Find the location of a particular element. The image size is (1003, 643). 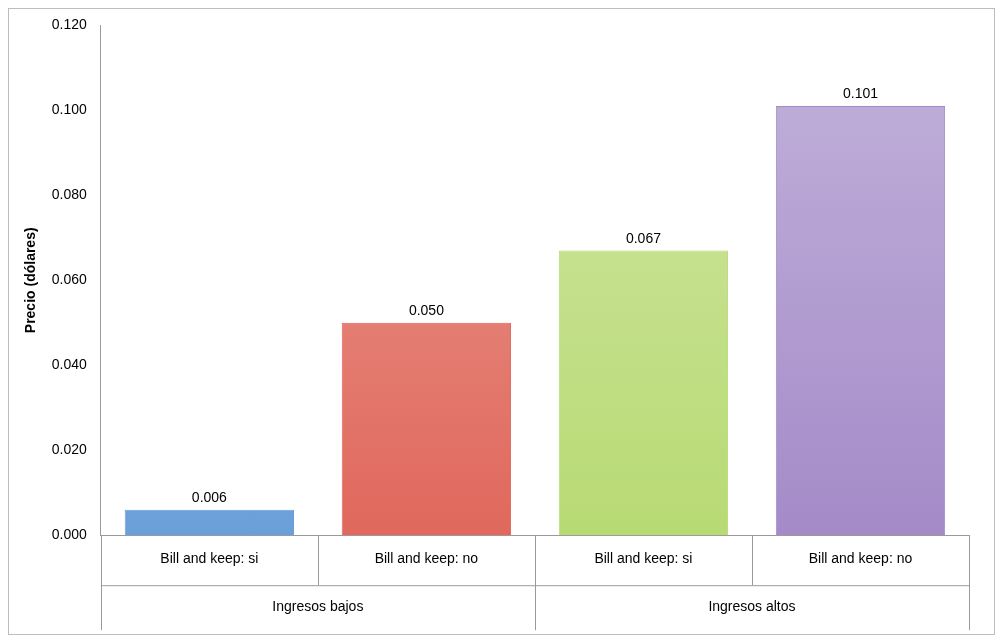

text: Ingresos bajos is located at coordinates (318, 606).